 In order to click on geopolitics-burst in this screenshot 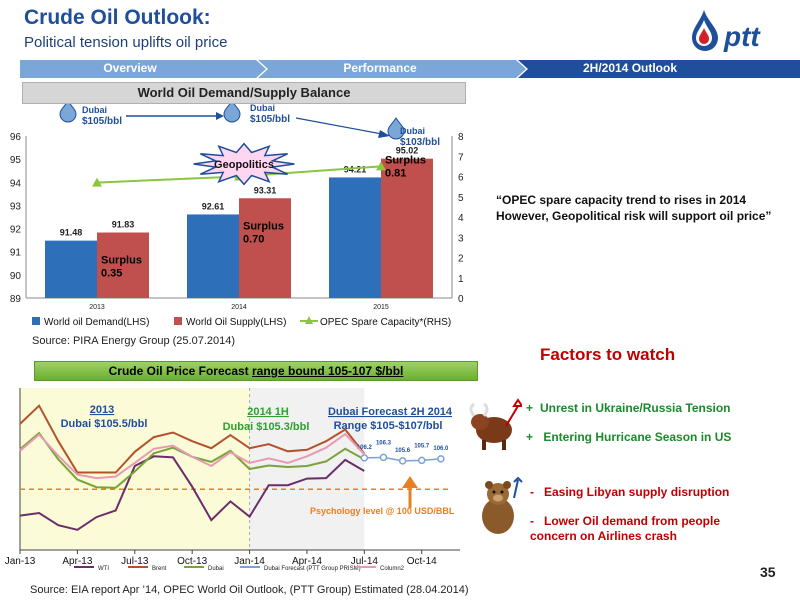, I will do `click(244, 164)`.